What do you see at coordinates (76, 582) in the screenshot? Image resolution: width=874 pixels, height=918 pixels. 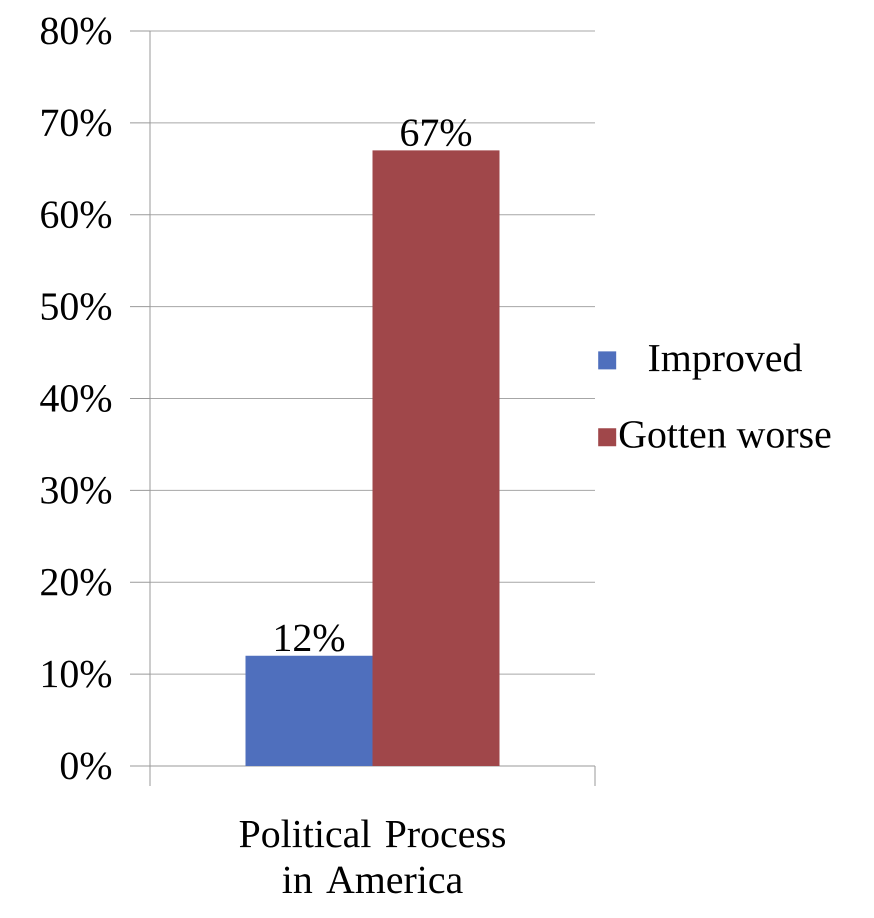 I see `y-tick-label: 20%` at bounding box center [76, 582].